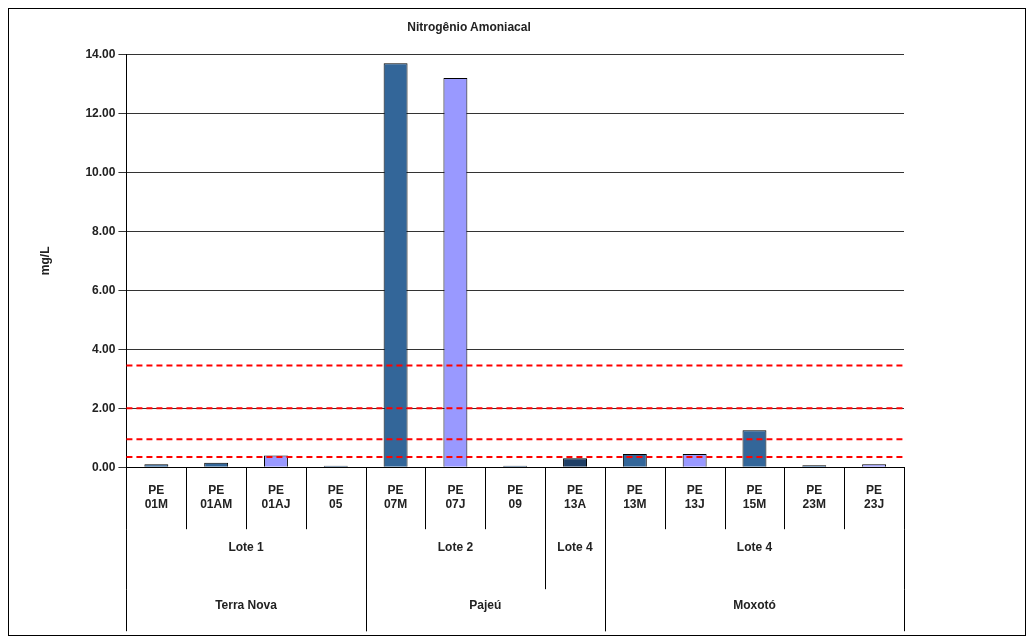 The width and height of the screenshot is (1036, 642). What do you see at coordinates (635, 497) in the screenshot?
I see `x-tick-label: PE 13M` at bounding box center [635, 497].